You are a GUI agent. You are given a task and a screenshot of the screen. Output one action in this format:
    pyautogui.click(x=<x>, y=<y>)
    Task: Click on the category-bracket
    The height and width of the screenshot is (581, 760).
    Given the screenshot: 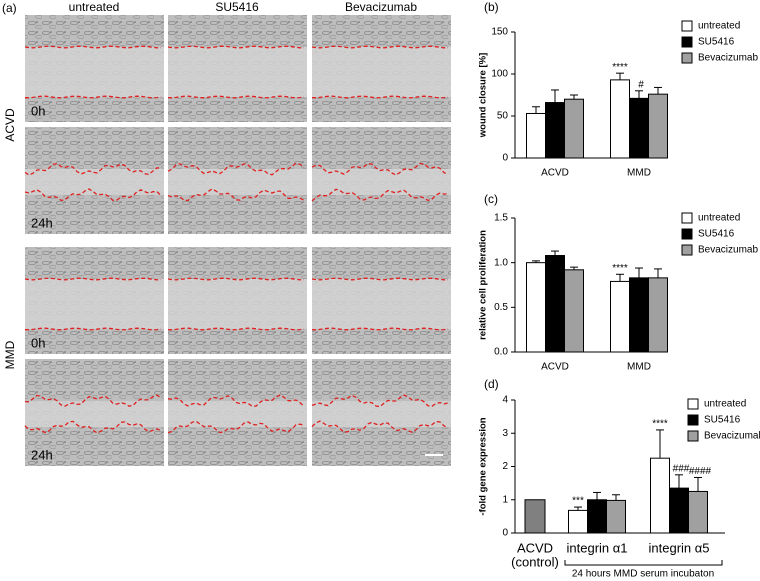 What is the action you would take?
    pyautogui.click(x=643, y=563)
    